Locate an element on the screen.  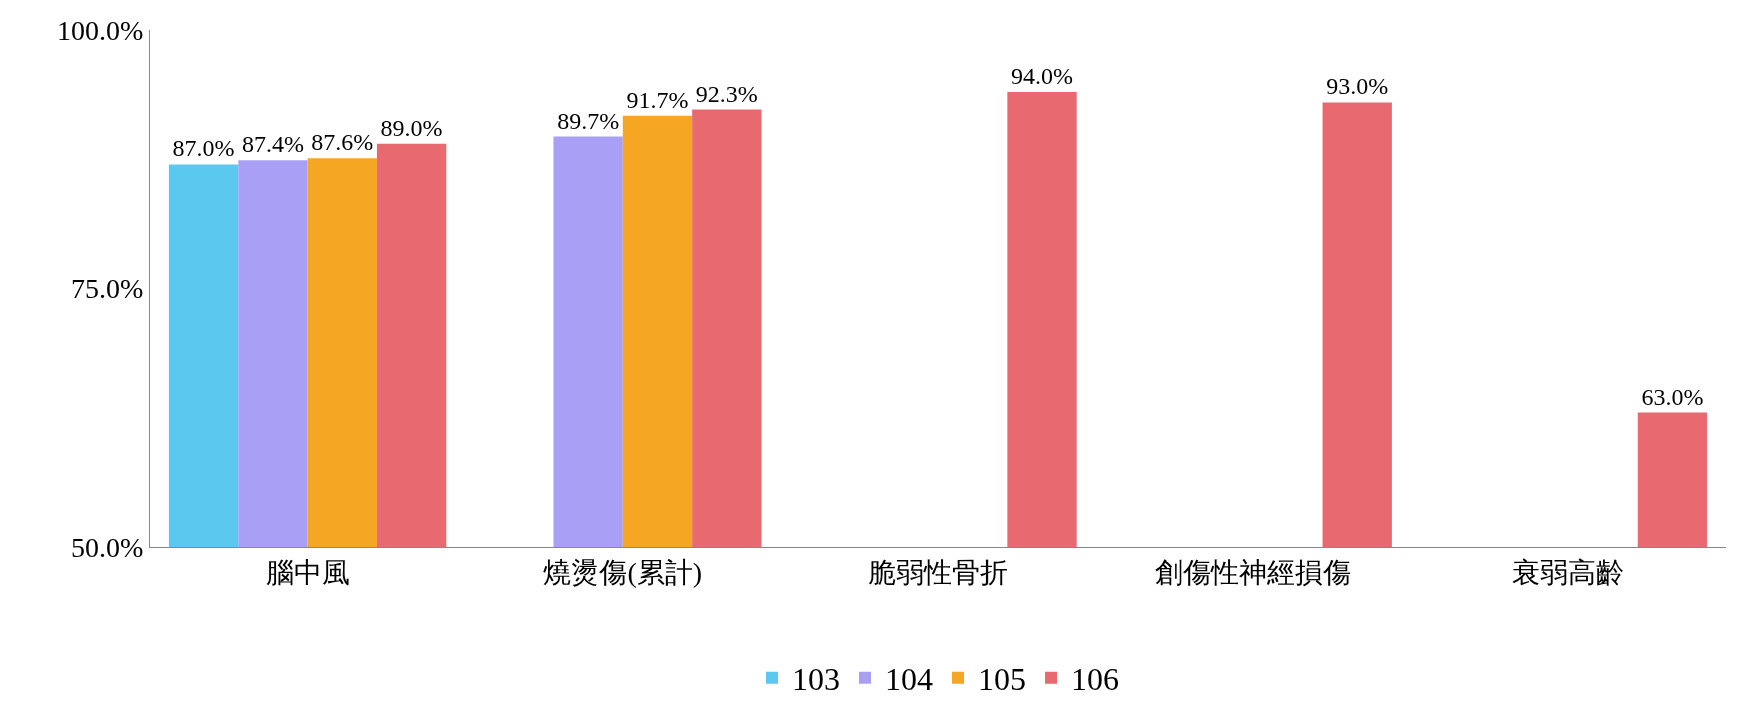
legend-label: 105 is located at coordinates (1002, 679).